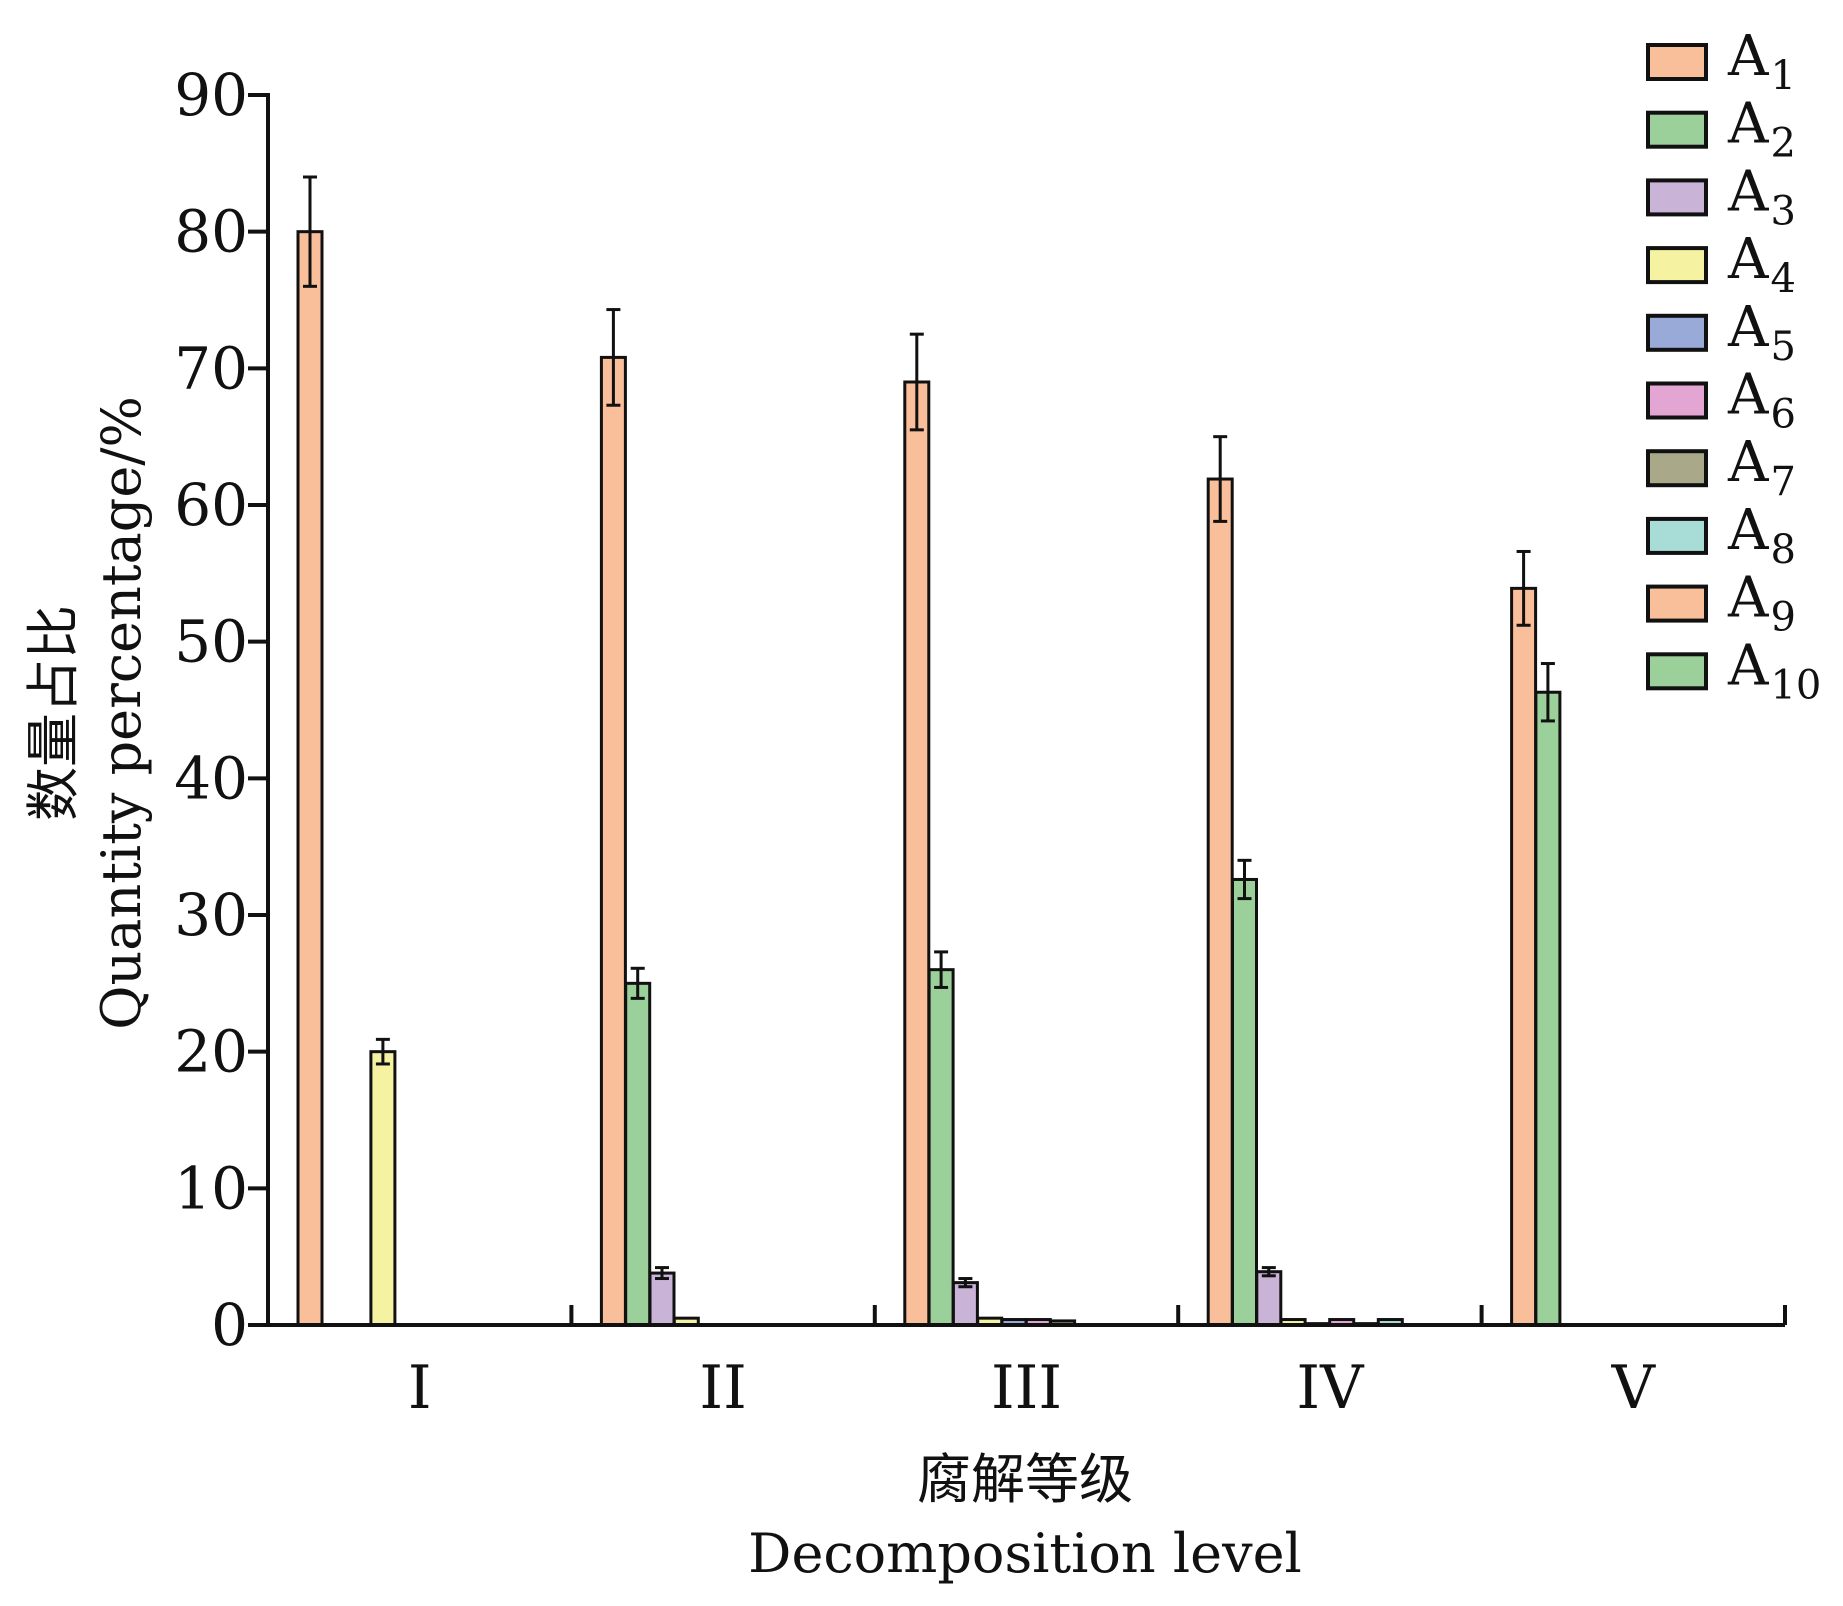 Image resolution: width=1843 pixels, height=1606 pixels. Describe the element at coordinates (1761, 400) in the screenshot. I see `legend-label: A6` at that location.